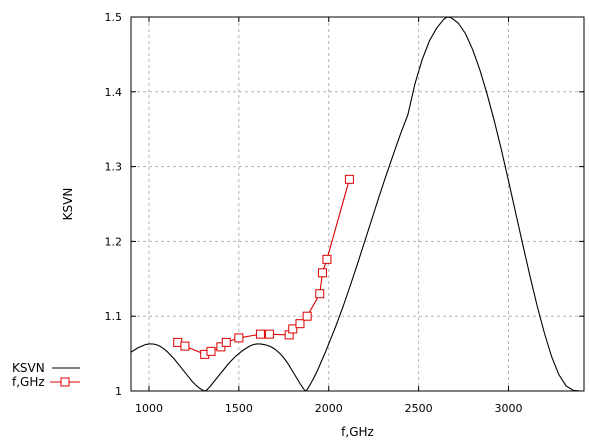  What do you see at coordinates (114, 167) in the screenshot?
I see `y-tick-label: 1.3` at bounding box center [114, 167].